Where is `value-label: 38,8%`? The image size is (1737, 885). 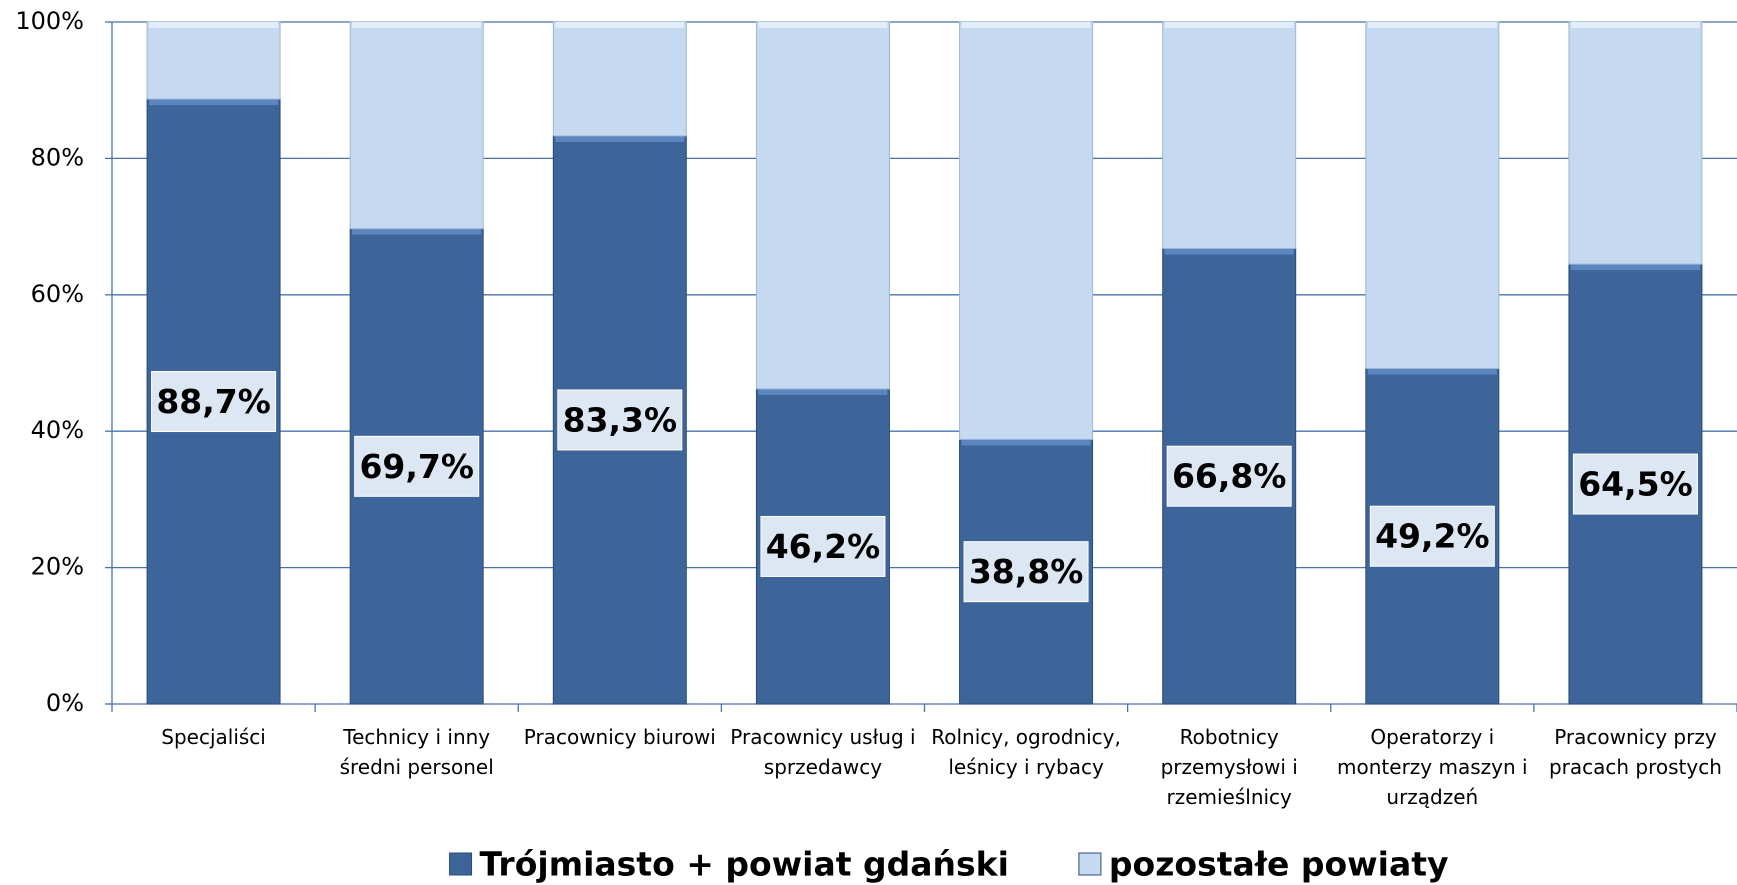 value-label: 38,8% is located at coordinates (1026, 571).